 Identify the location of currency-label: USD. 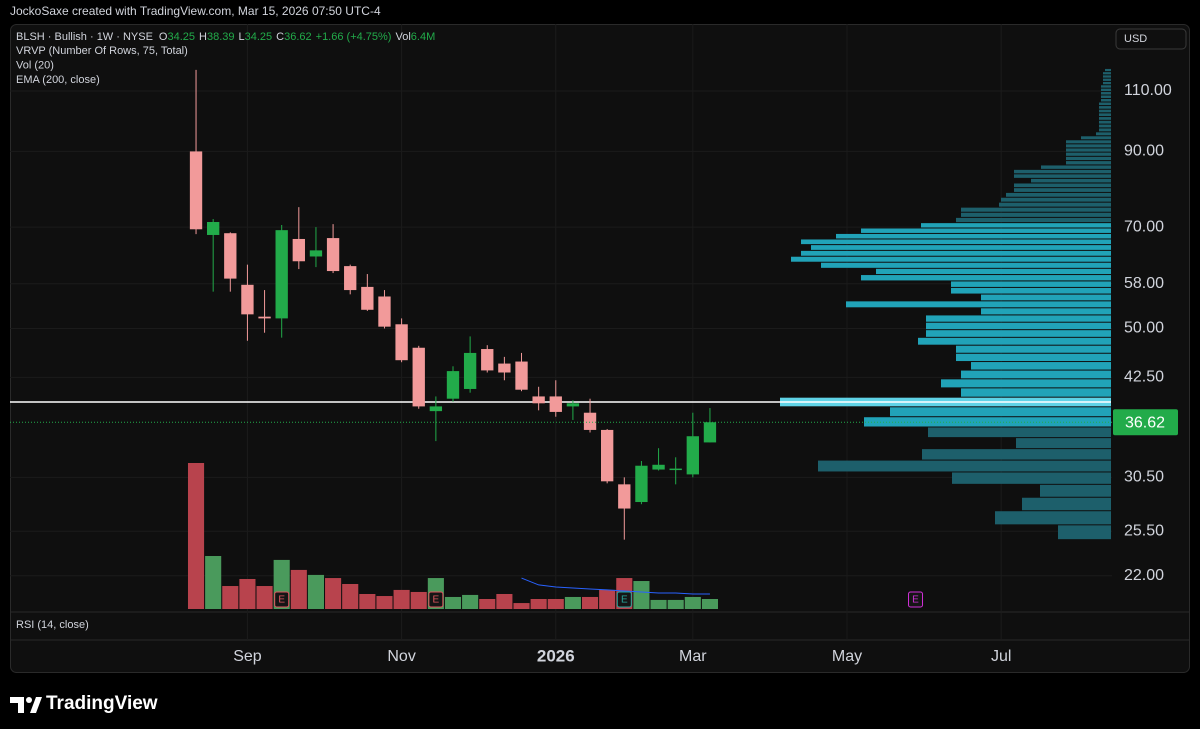
(1135, 39).